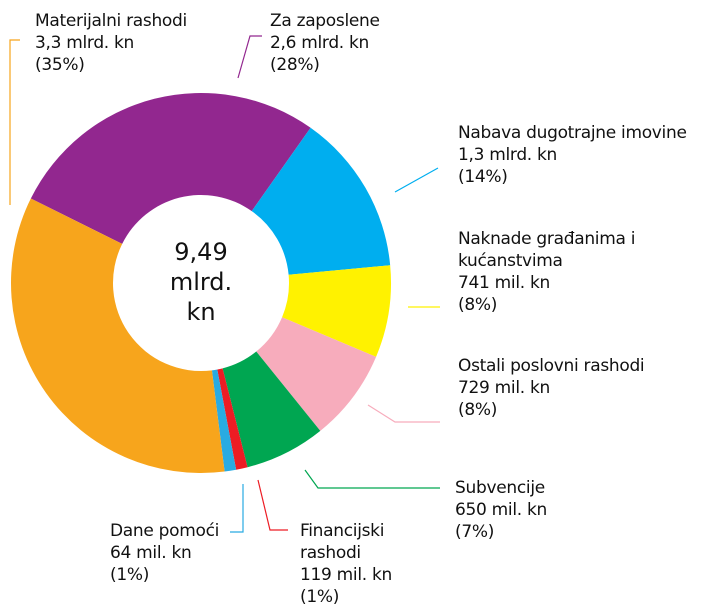  Describe the element at coordinates (547, 250) in the screenshot. I see `category-label: Naknade građanima i kućanstvima` at that location.